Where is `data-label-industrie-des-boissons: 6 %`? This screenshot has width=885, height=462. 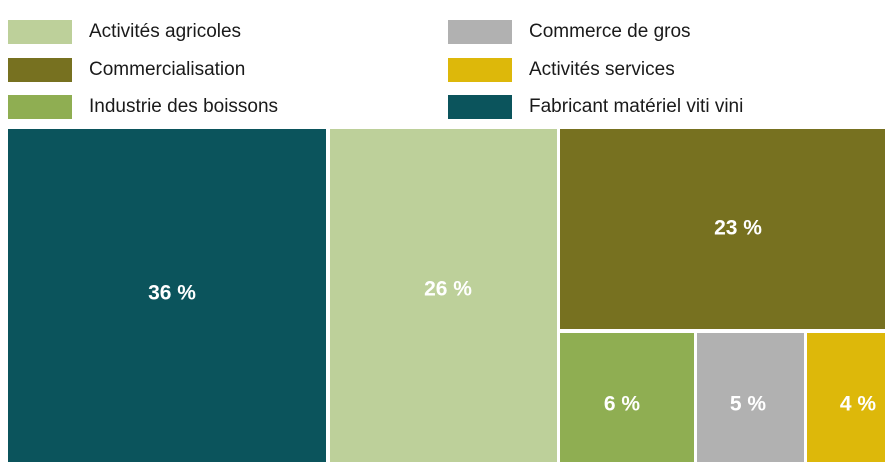
data-label-industrie-des-boissons: 6 % is located at coordinates (622, 404).